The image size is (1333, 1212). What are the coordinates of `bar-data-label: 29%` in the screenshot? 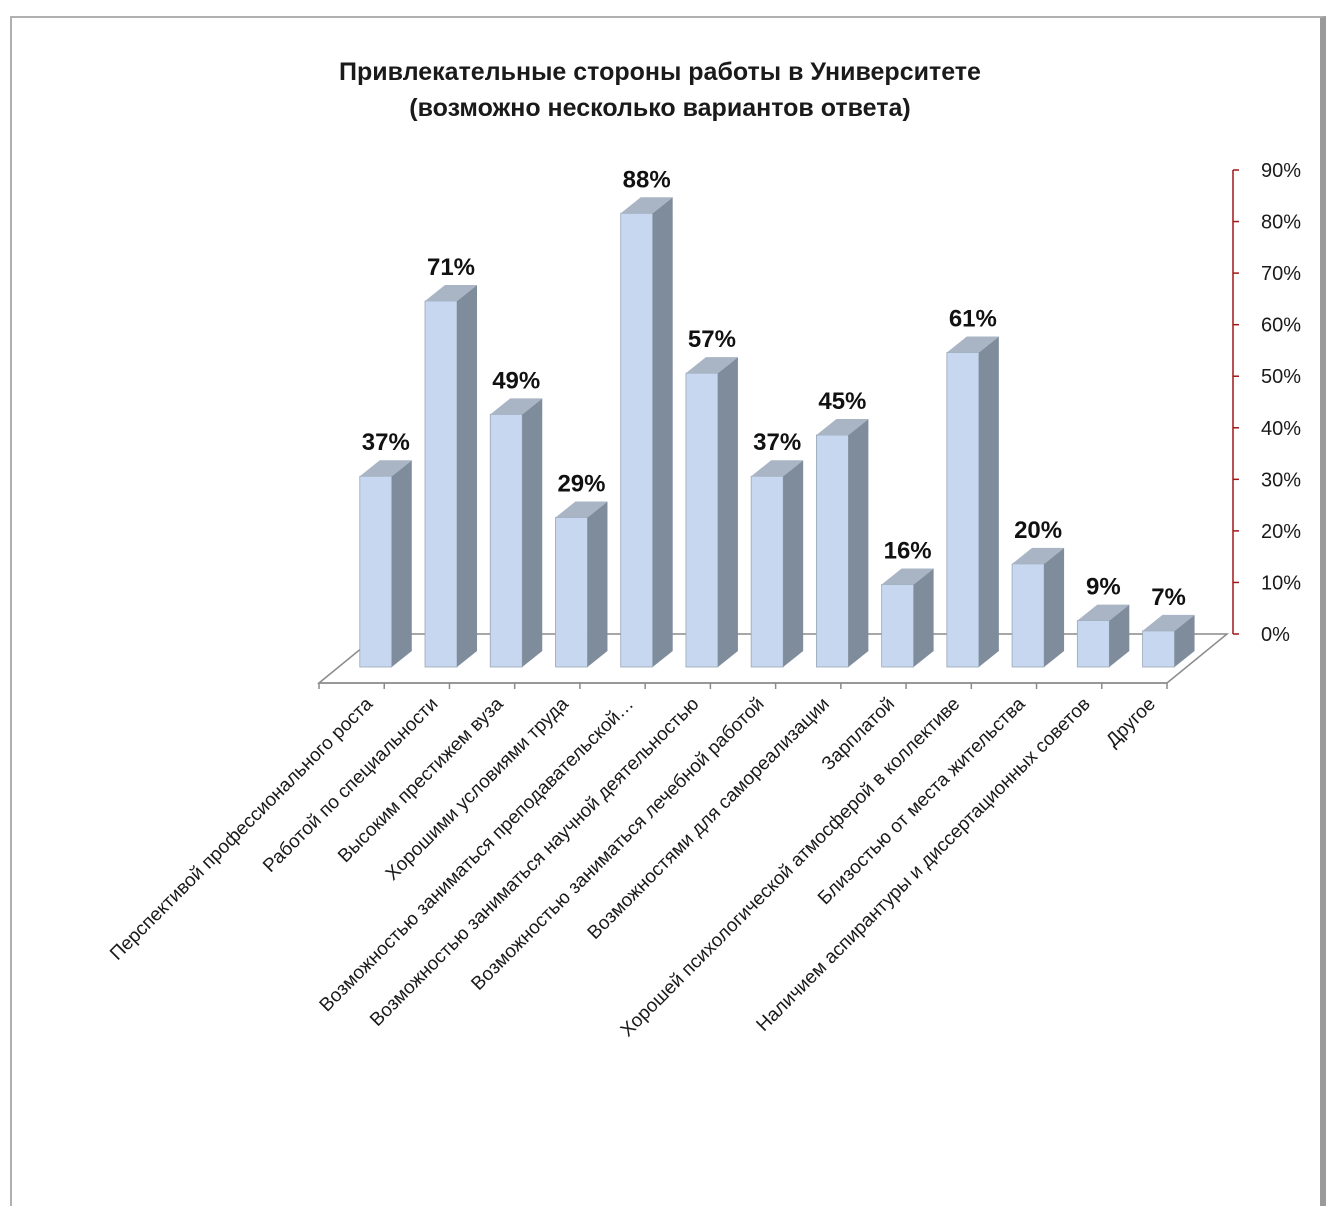 It's located at (581, 483).